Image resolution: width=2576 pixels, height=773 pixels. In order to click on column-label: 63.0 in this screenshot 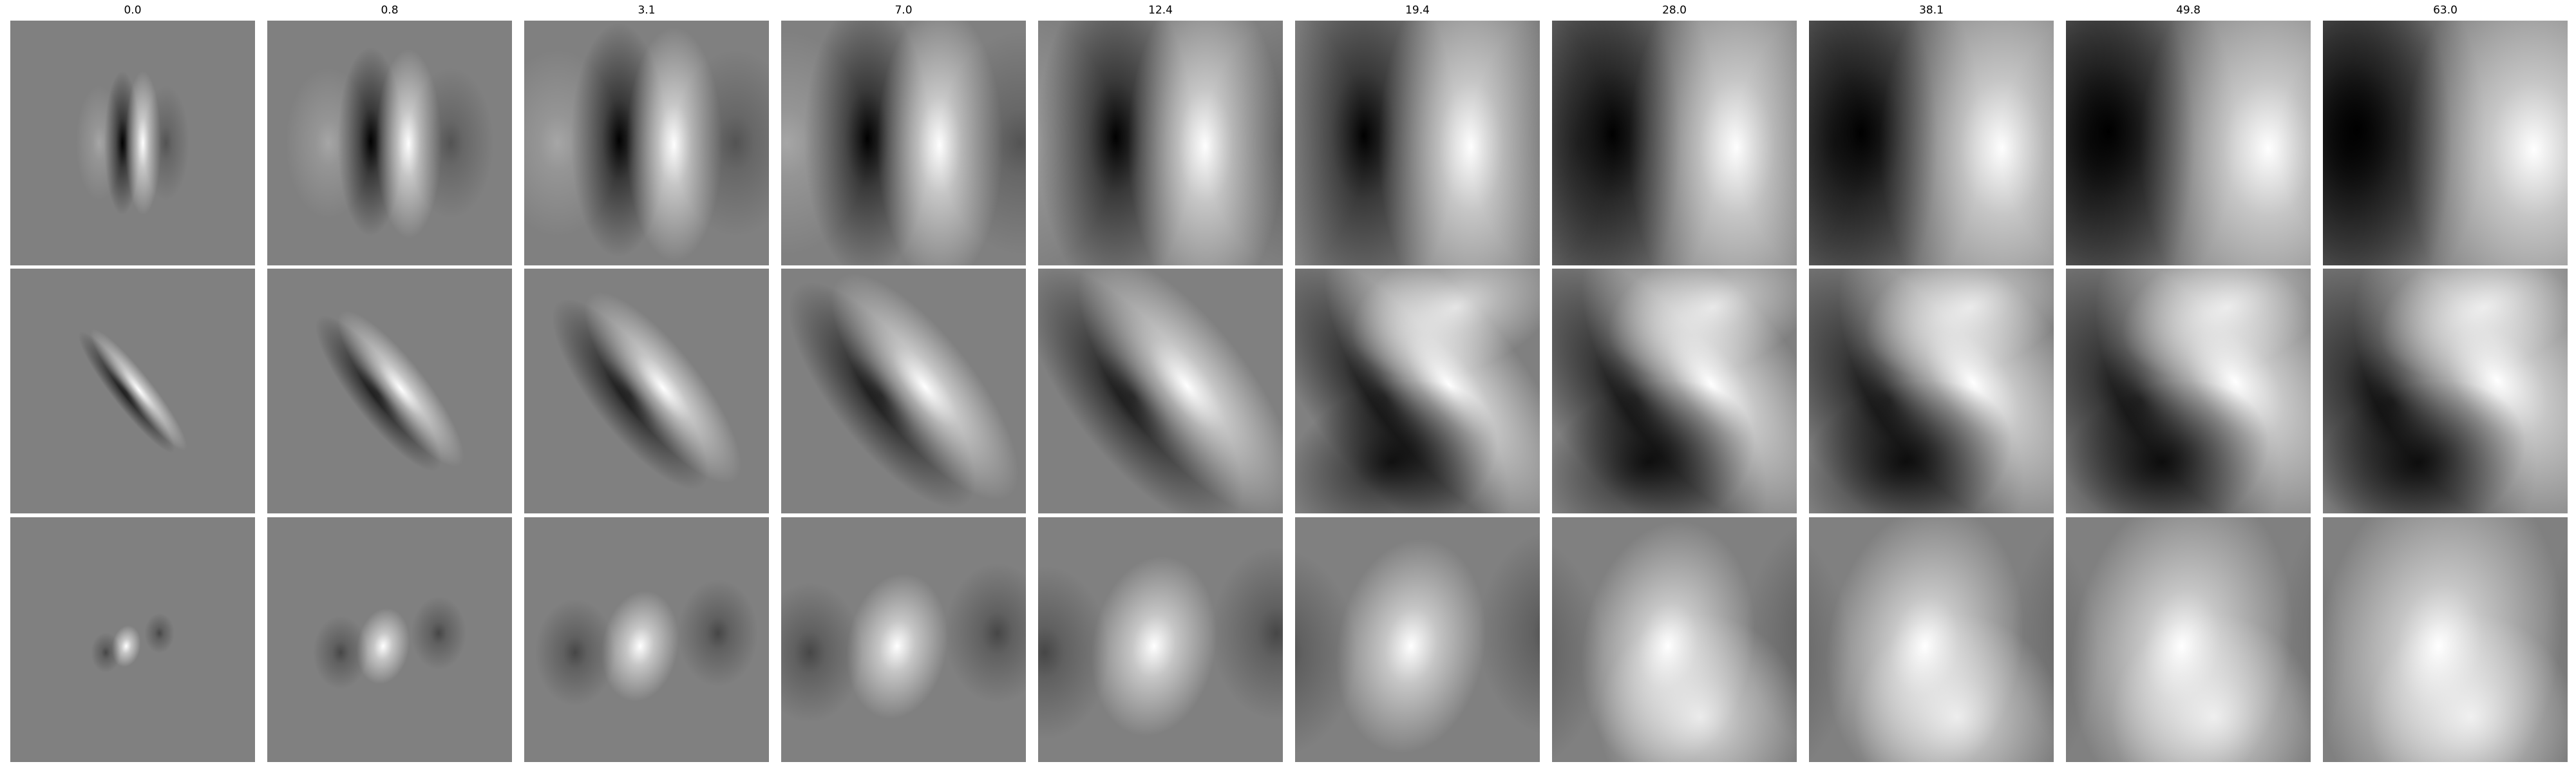, I will do `click(2445, 10)`.